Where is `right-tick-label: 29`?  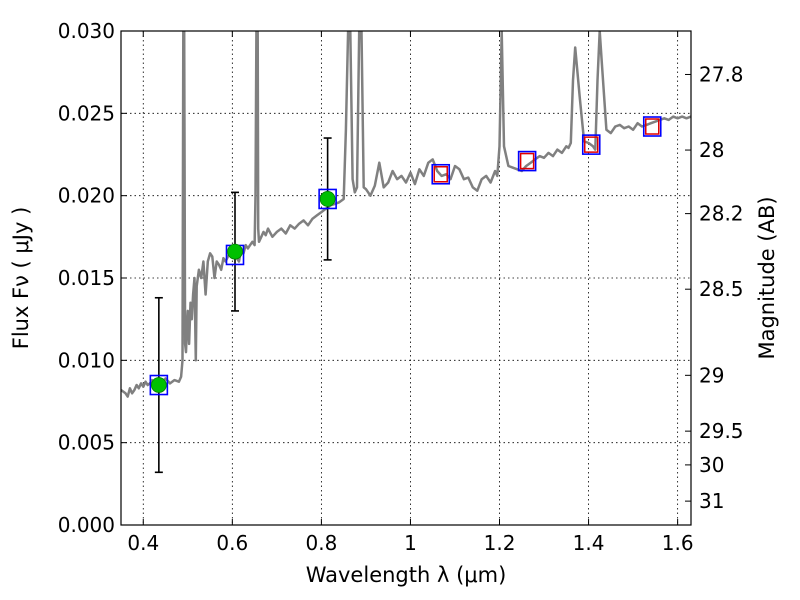
right-tick-label: 29 is located at coordinates (711, 375).